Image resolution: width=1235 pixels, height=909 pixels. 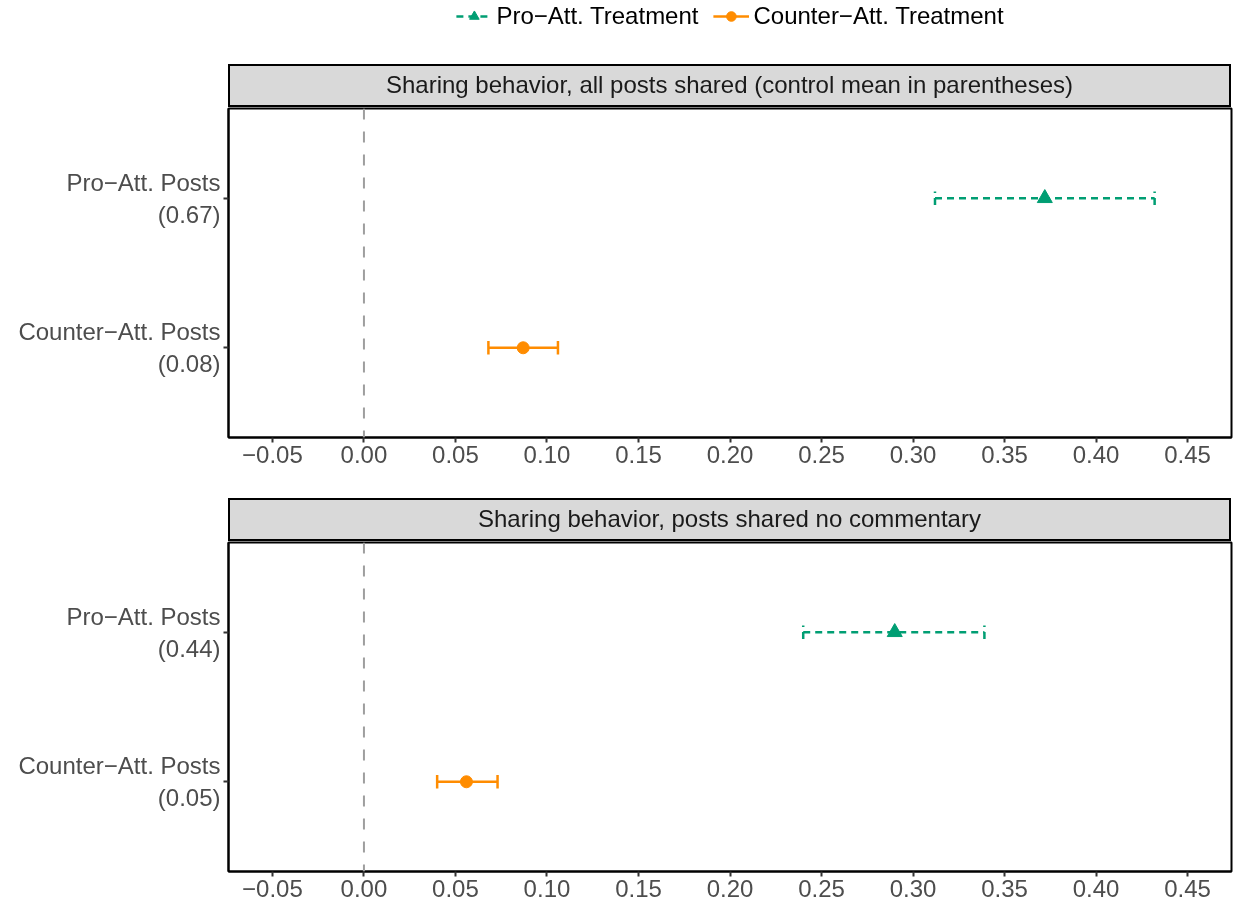 What do you see at coordinates (729, 519) in the screenshot?
I see `chart-title: Sharing behavior, posts shared no commentary` at bounding box center [729, 519].